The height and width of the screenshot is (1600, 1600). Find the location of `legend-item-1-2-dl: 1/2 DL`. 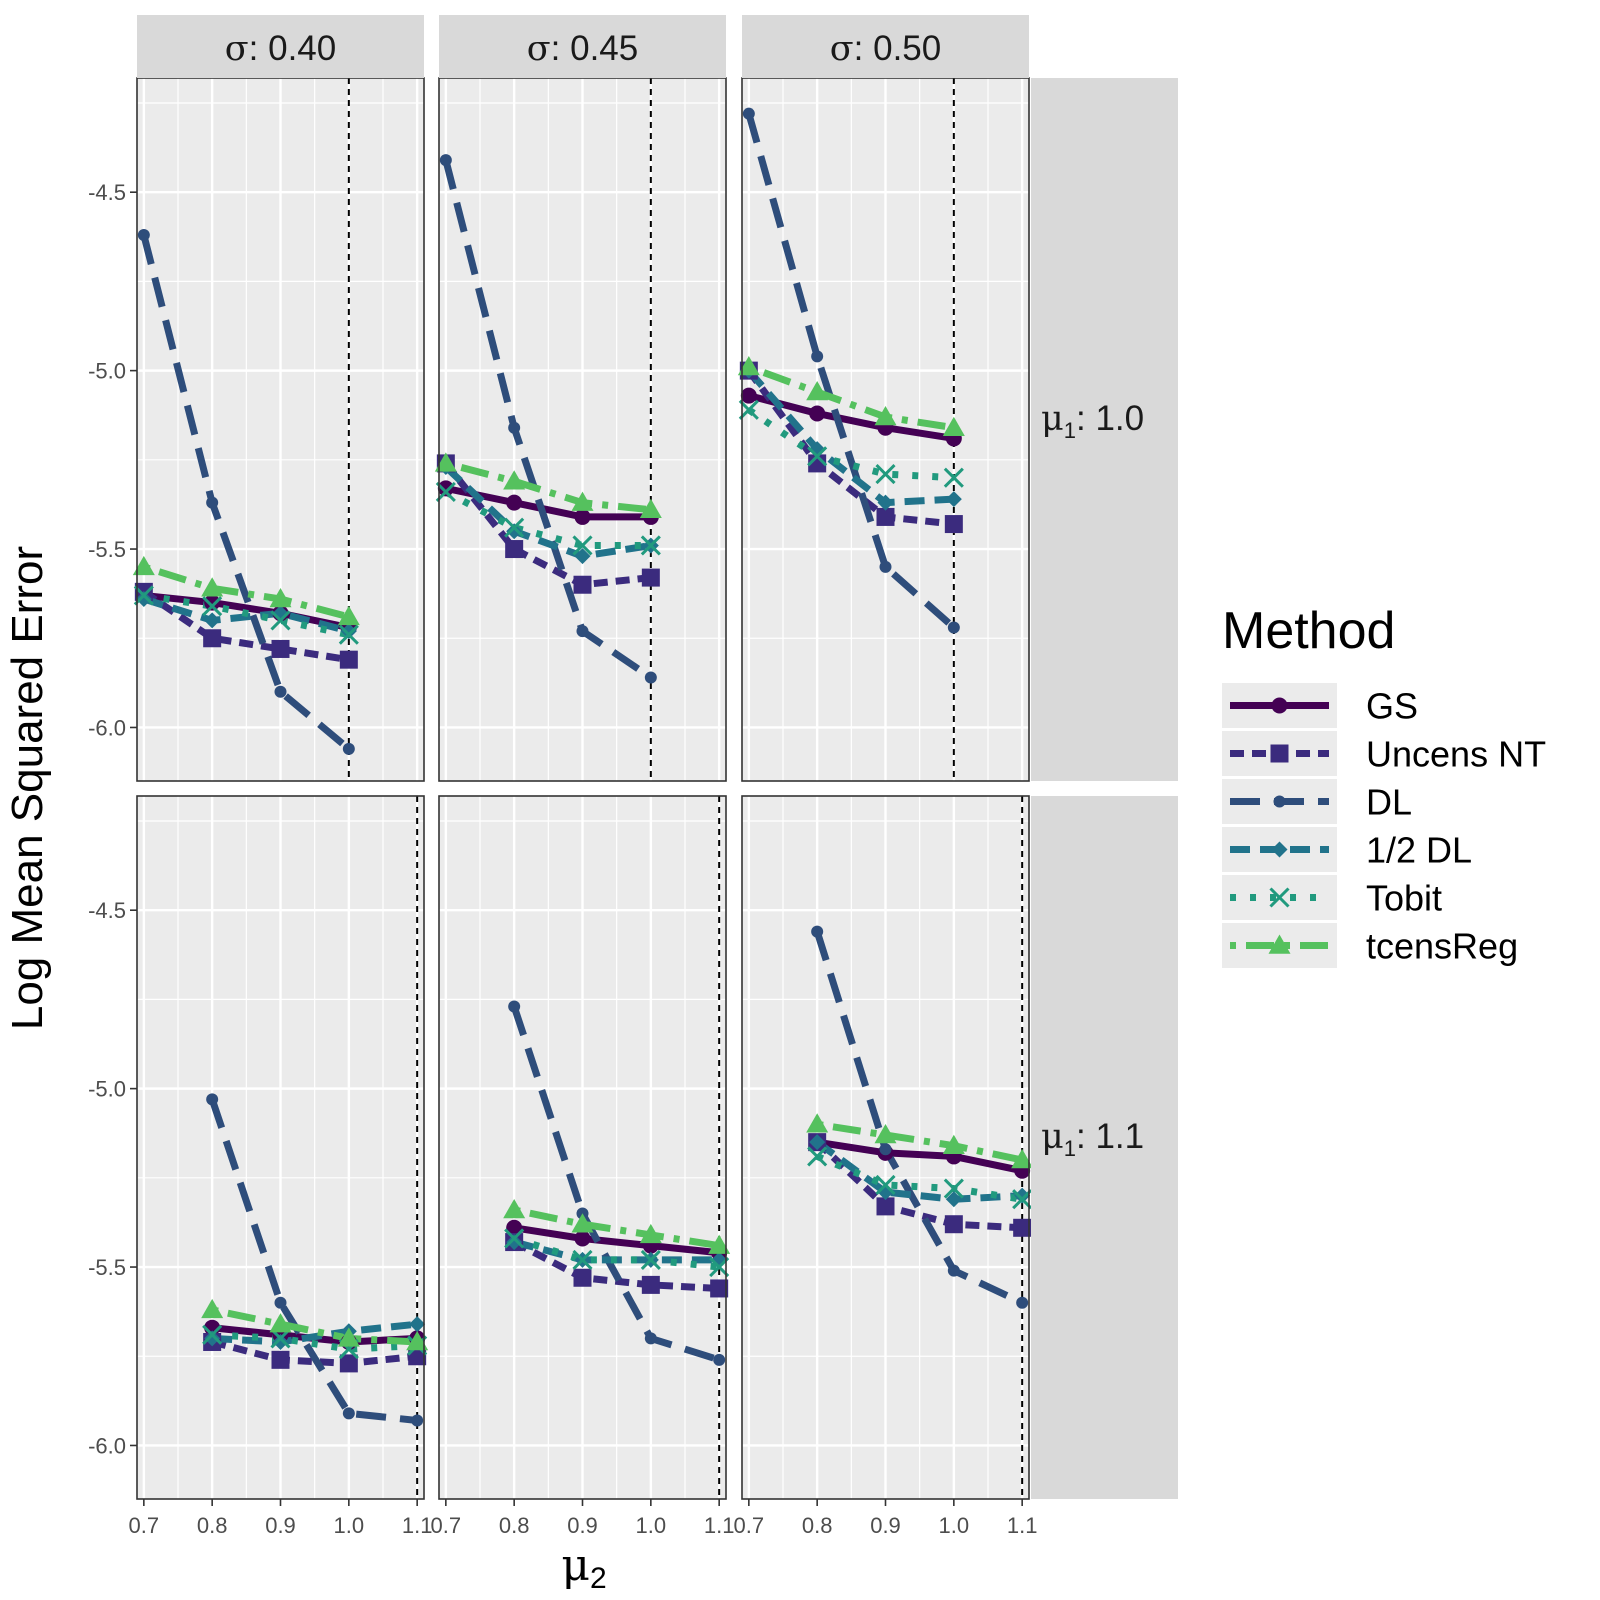

legend-item-1-2-dl: 1/2 DL is located at coordinates (1347, 849).